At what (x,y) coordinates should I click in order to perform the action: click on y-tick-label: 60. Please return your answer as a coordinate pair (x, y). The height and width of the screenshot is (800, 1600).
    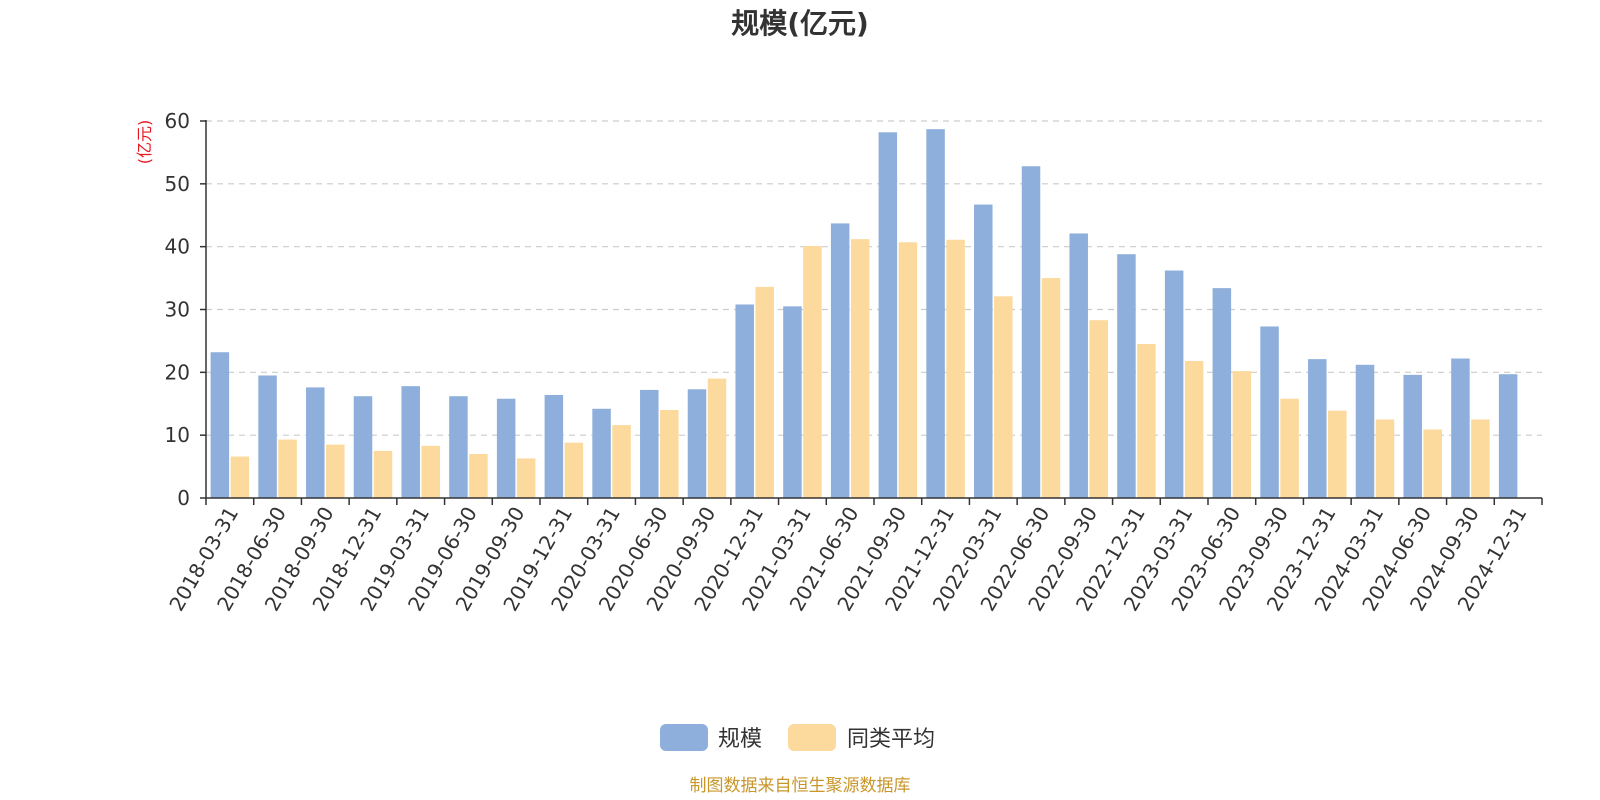
    Looking at the image, I should click on (177, 121).